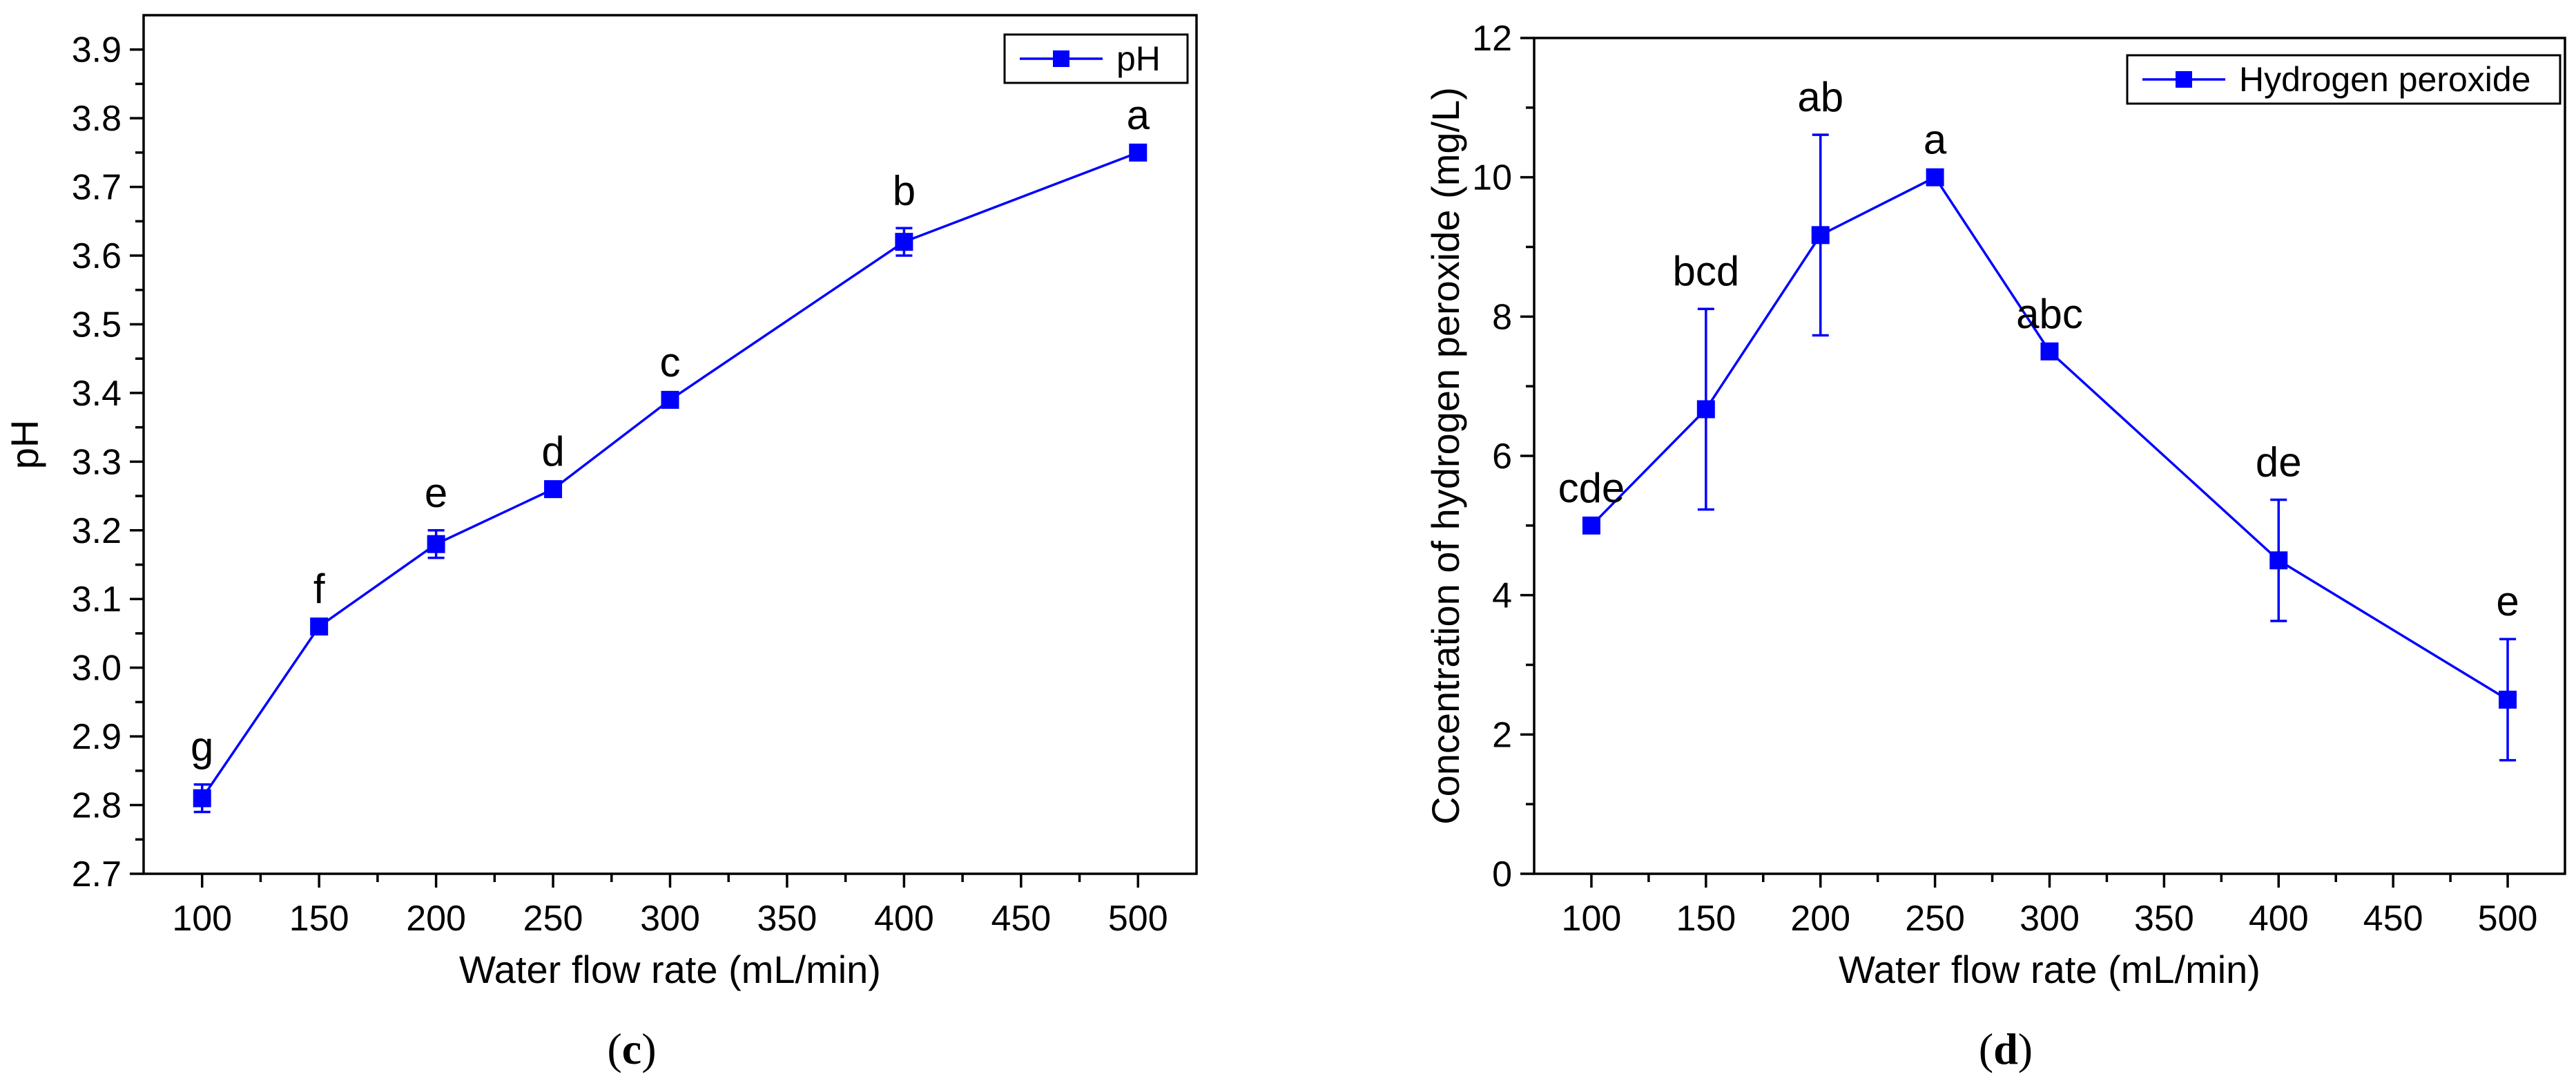 This screenshot has height=1081, width=2576. I want to click on panel-caption: (d), so click(2006, 1048).